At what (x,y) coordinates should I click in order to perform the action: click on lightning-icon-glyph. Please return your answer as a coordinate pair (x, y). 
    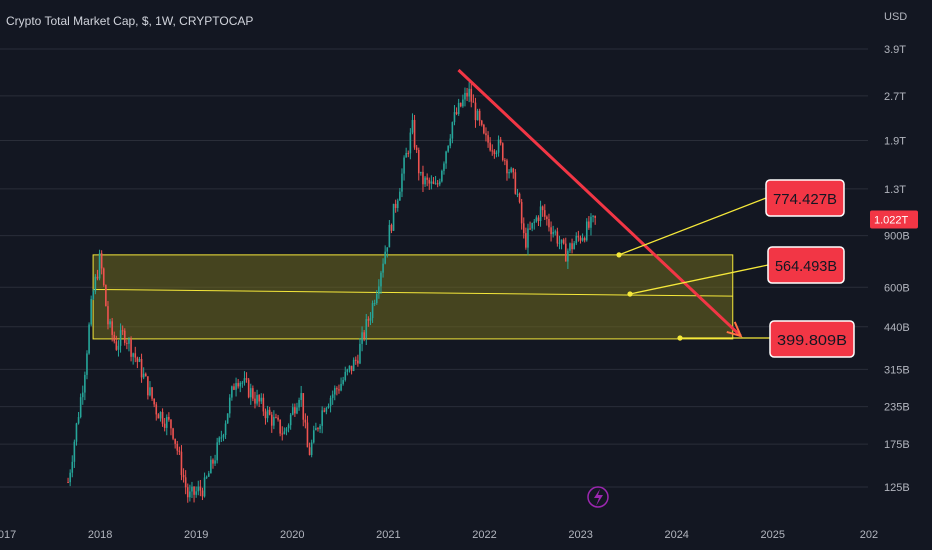
    Looking at the image, I should click on (598, 497).